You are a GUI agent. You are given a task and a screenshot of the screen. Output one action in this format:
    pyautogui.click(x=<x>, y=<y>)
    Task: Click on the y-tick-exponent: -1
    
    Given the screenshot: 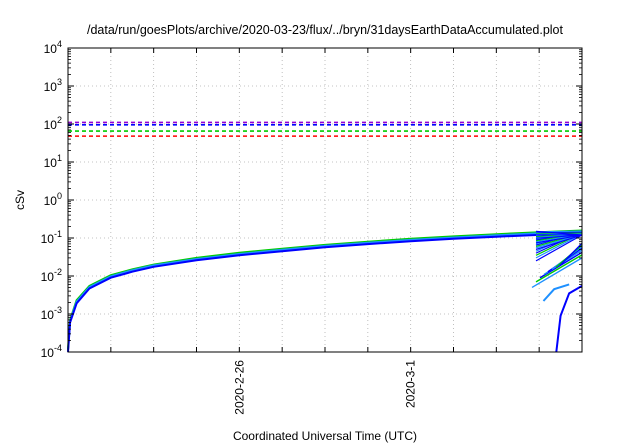 What is the action you would take?
    pyautogui.click(x=58, y=234)
    